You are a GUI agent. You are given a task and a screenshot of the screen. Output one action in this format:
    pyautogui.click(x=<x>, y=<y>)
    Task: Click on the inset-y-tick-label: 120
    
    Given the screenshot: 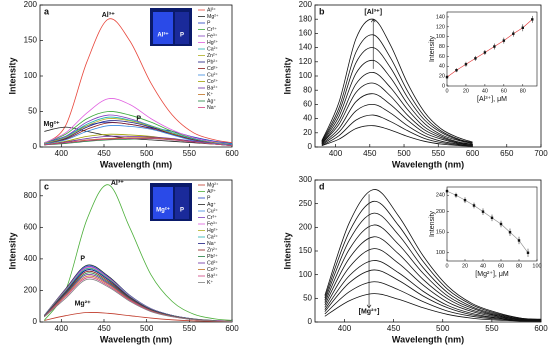 What is the action you would take?
    pyautogui.click(x=440, y=27)
    